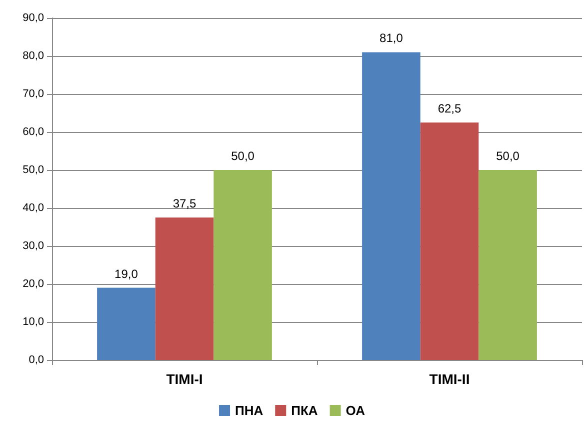 The image size is (584, 432). I want to click on y-tick-label: 70,0, so click(33, 94).